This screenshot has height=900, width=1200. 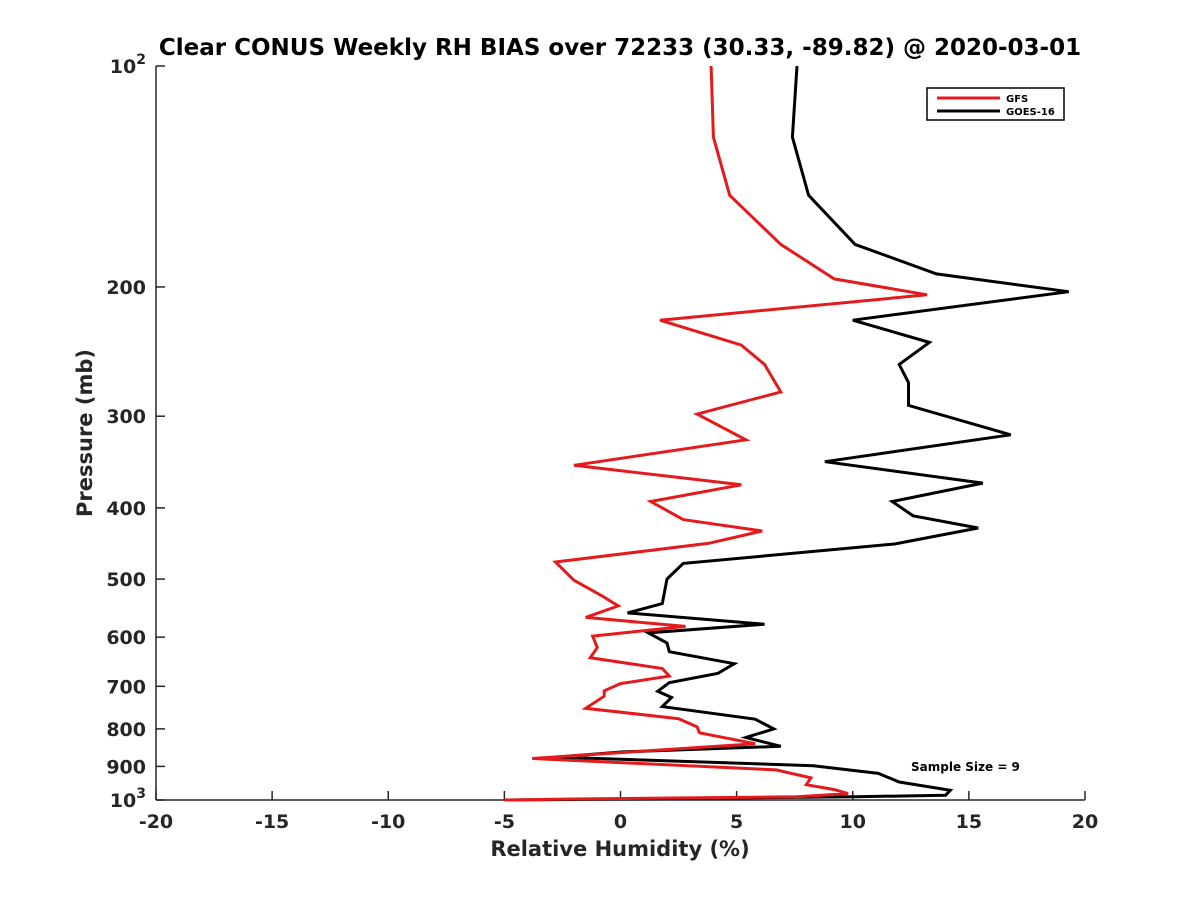 What do you see at coordinates (504, 822) in the screenshot?
I see `x-tick-label: -5` at bounding box center [504, 822].